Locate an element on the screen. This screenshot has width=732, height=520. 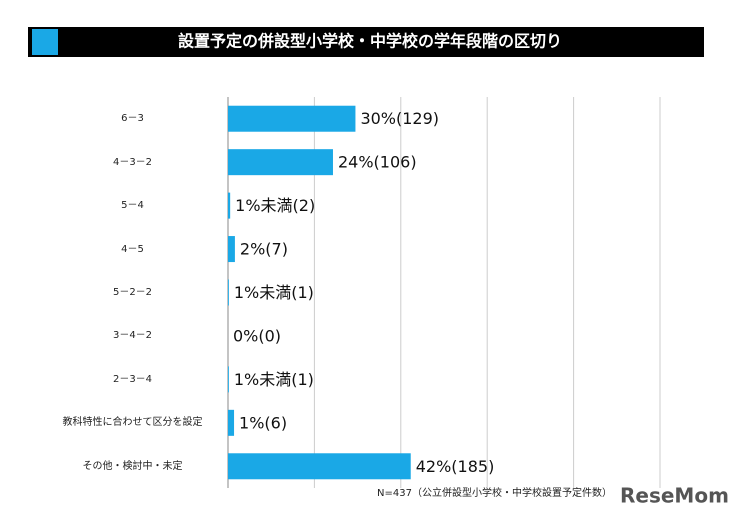
logo: ReseMom is located at coordinates (674, 496).